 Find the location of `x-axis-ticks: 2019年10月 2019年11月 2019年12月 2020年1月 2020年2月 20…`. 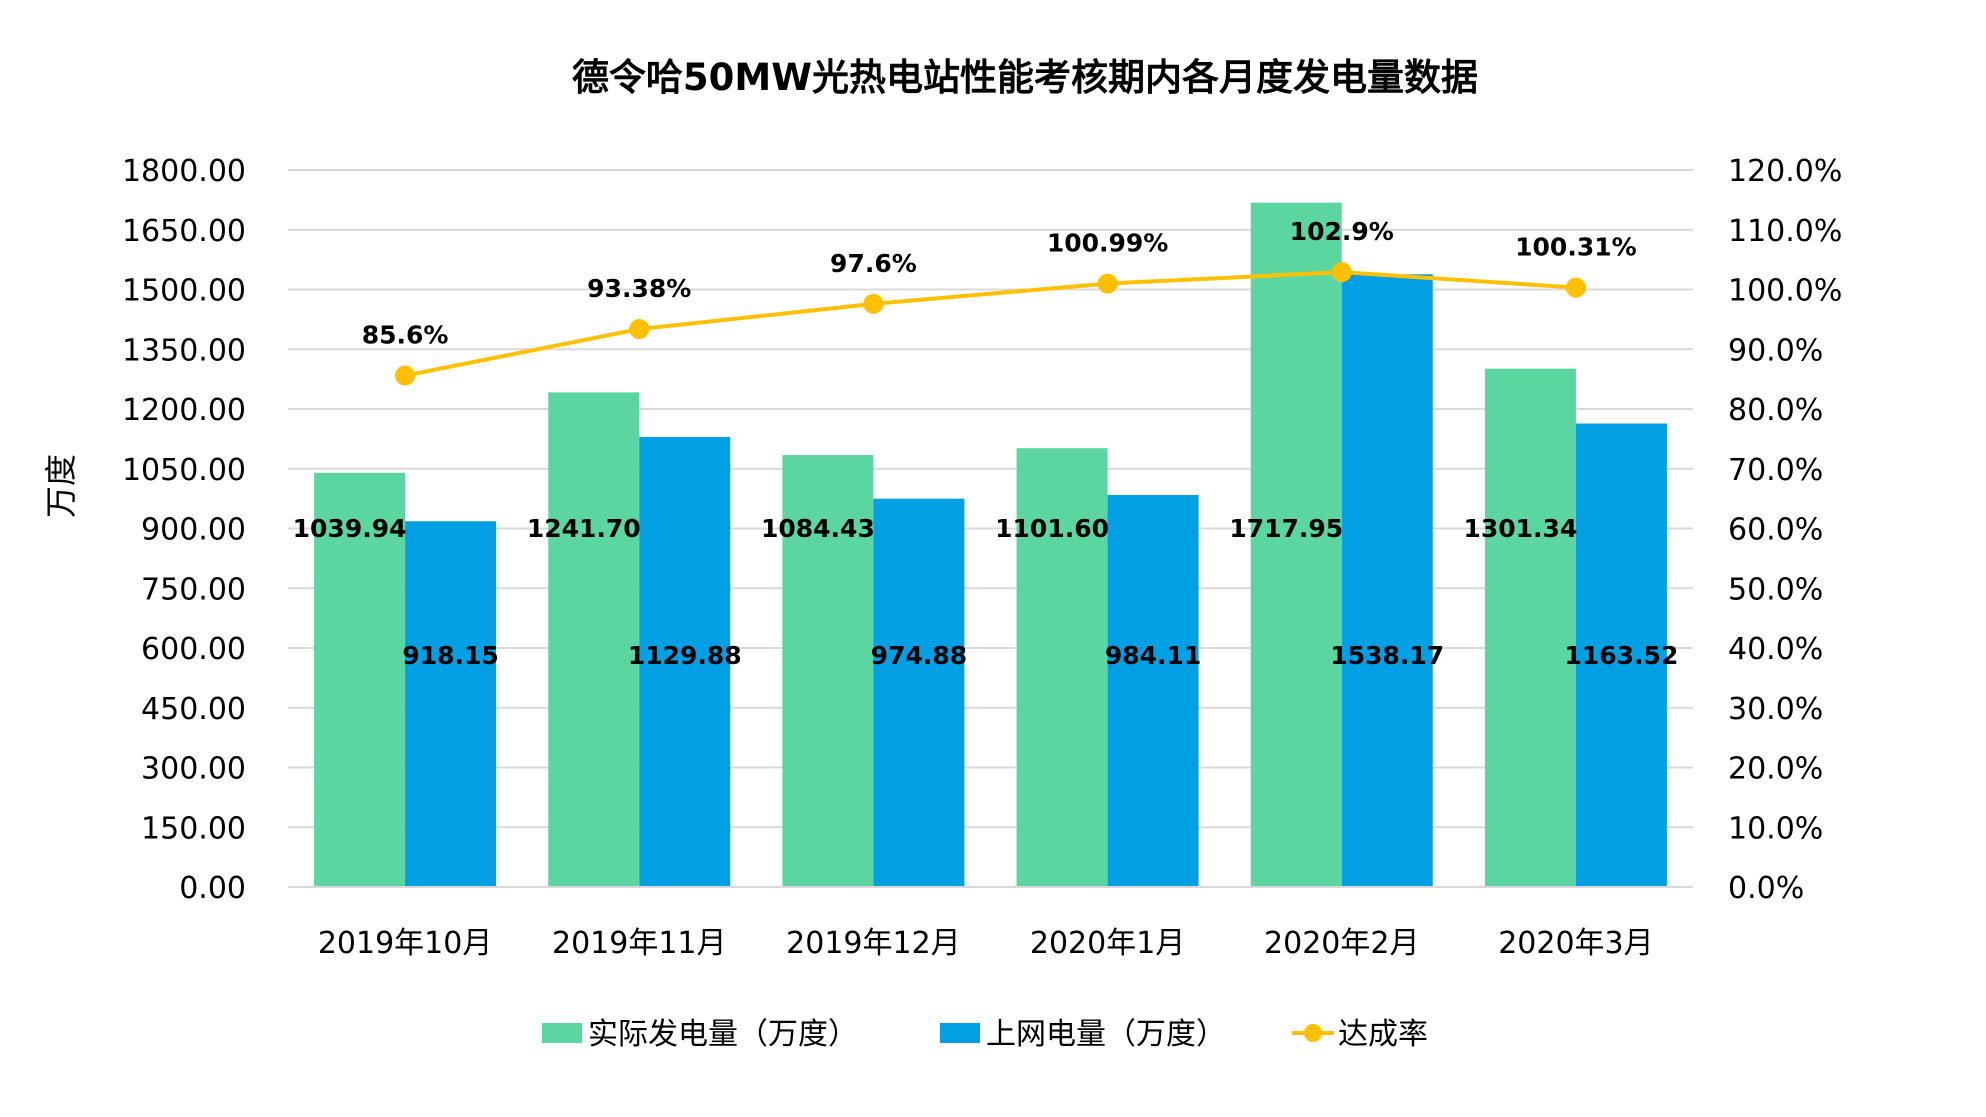

x-axis-ticks: 2019年10月 2019年11月 2019年12月 2020年1月 2020年2月 20… is located at coordinates (986, 943).